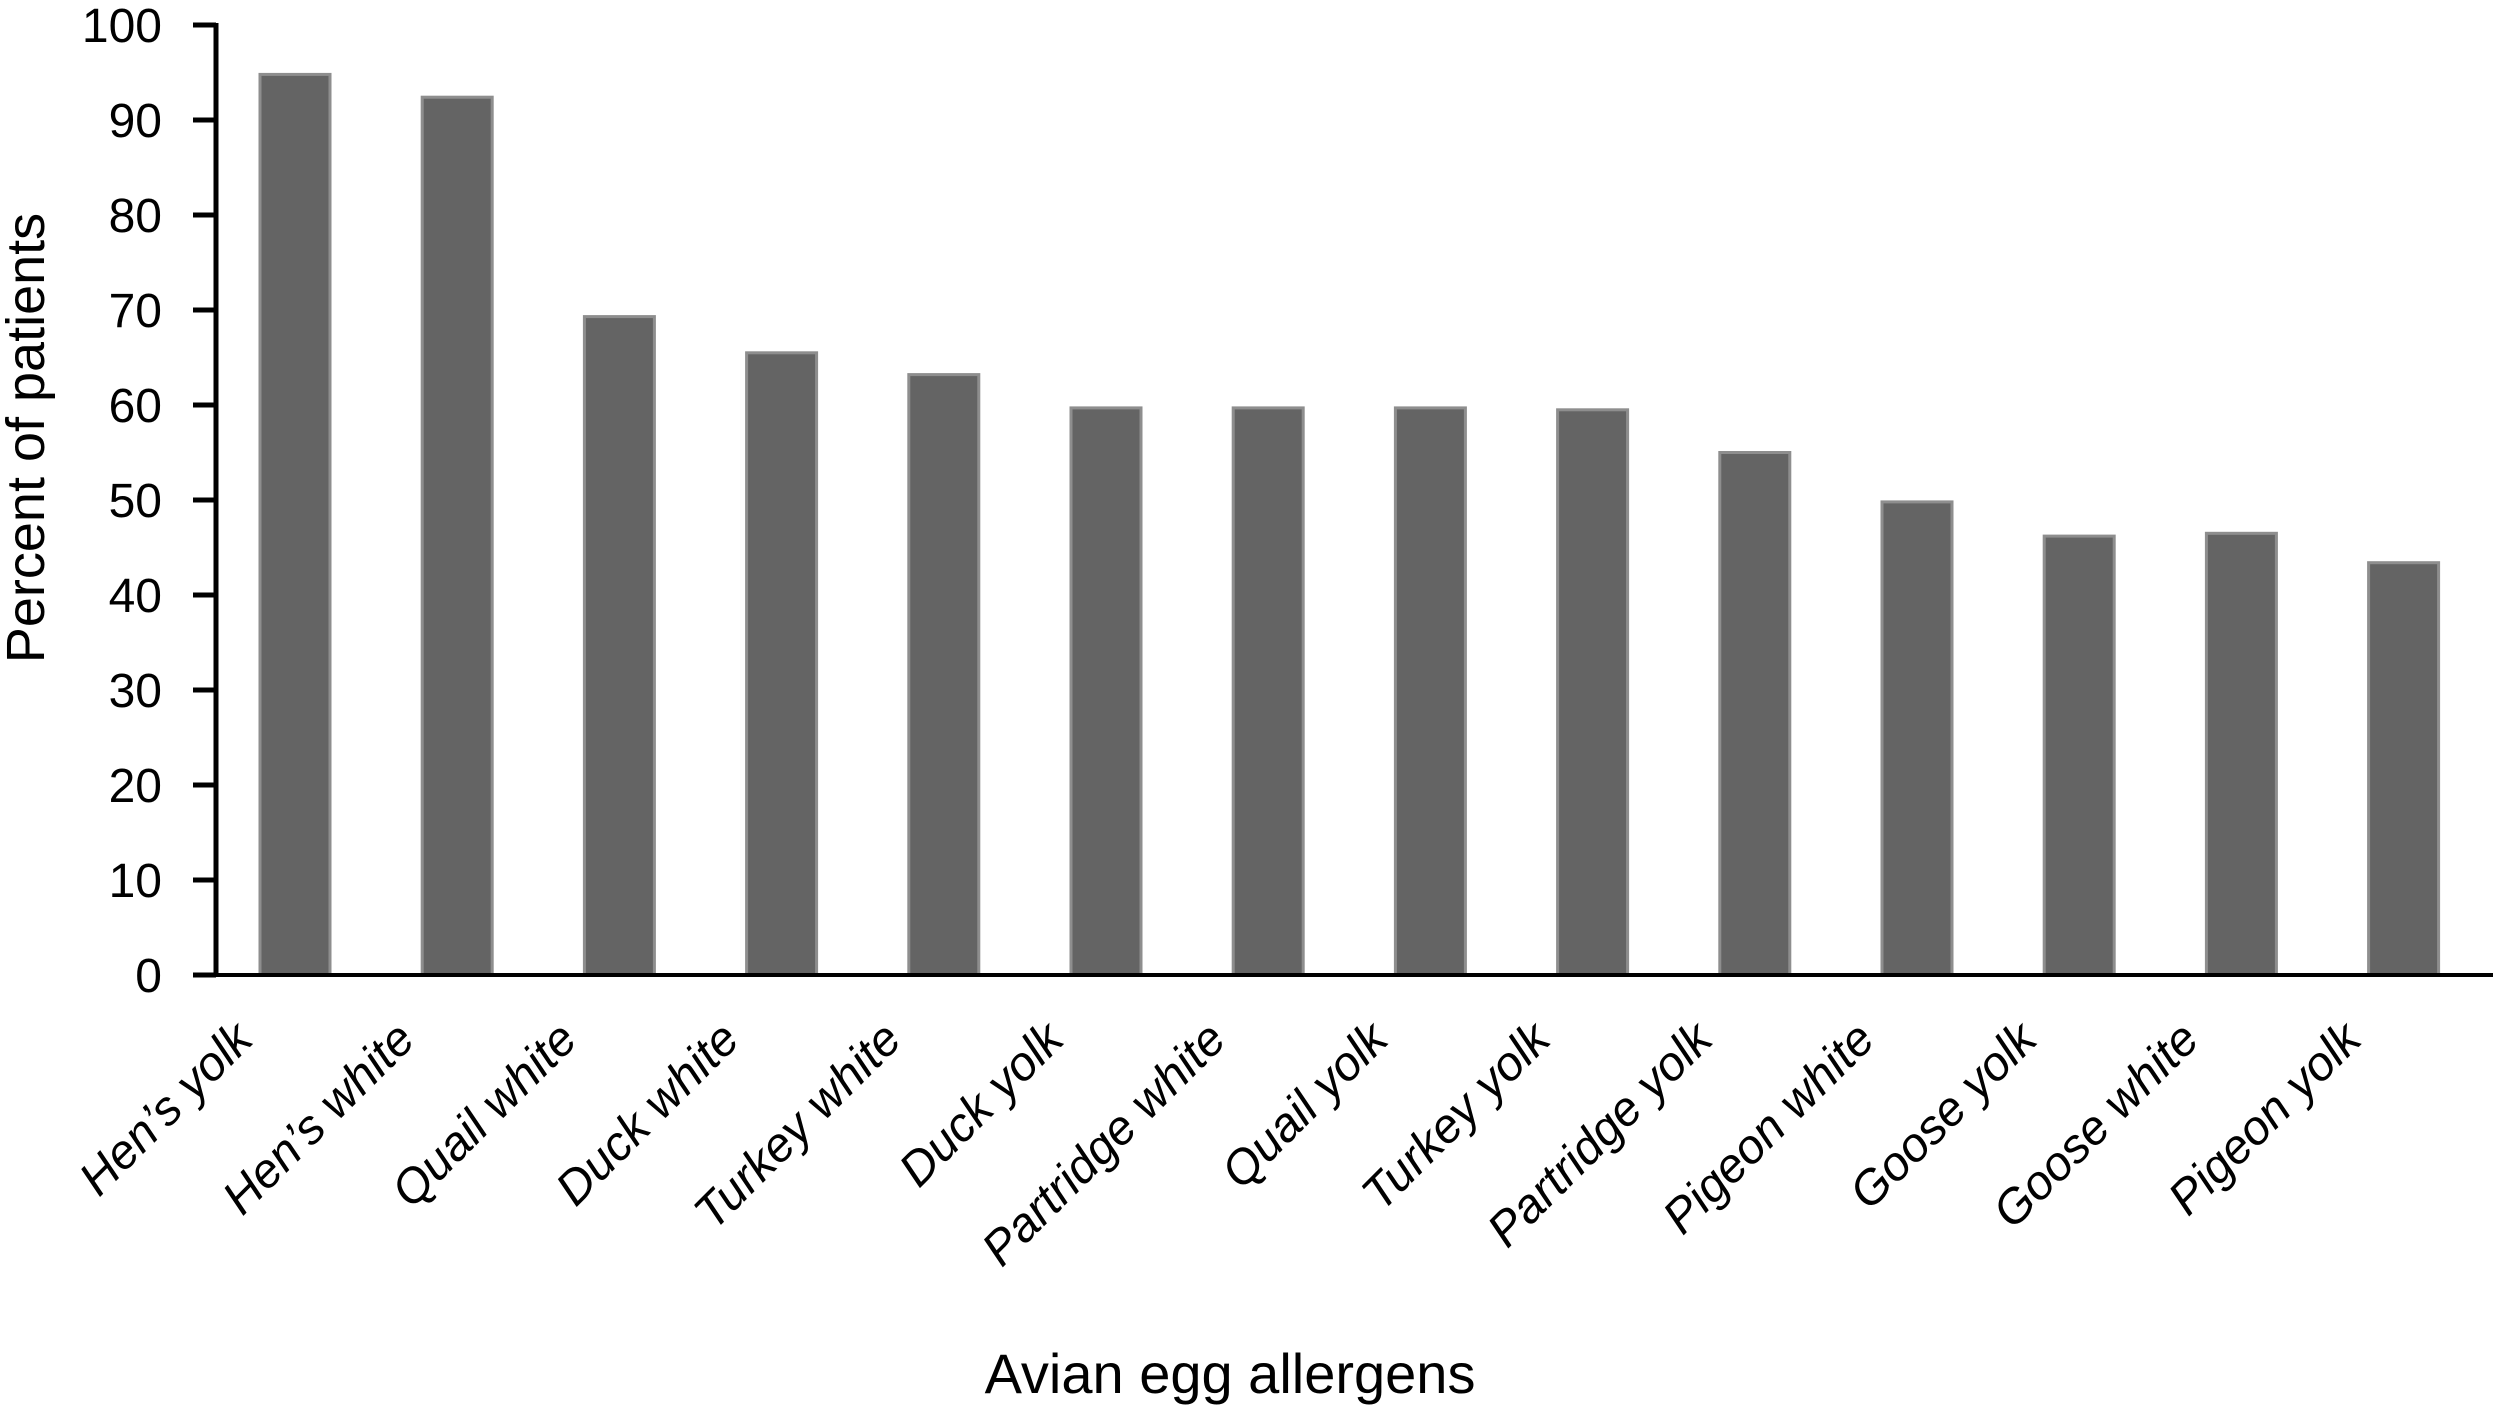 Image resolution: width=2495 pixels, height=1416 pixels. What do you see at coordinates (1230, 1373) in the screenshot?
I see `x-axis-title: Avian egg allergens` at bounding box center [1230, 1373].